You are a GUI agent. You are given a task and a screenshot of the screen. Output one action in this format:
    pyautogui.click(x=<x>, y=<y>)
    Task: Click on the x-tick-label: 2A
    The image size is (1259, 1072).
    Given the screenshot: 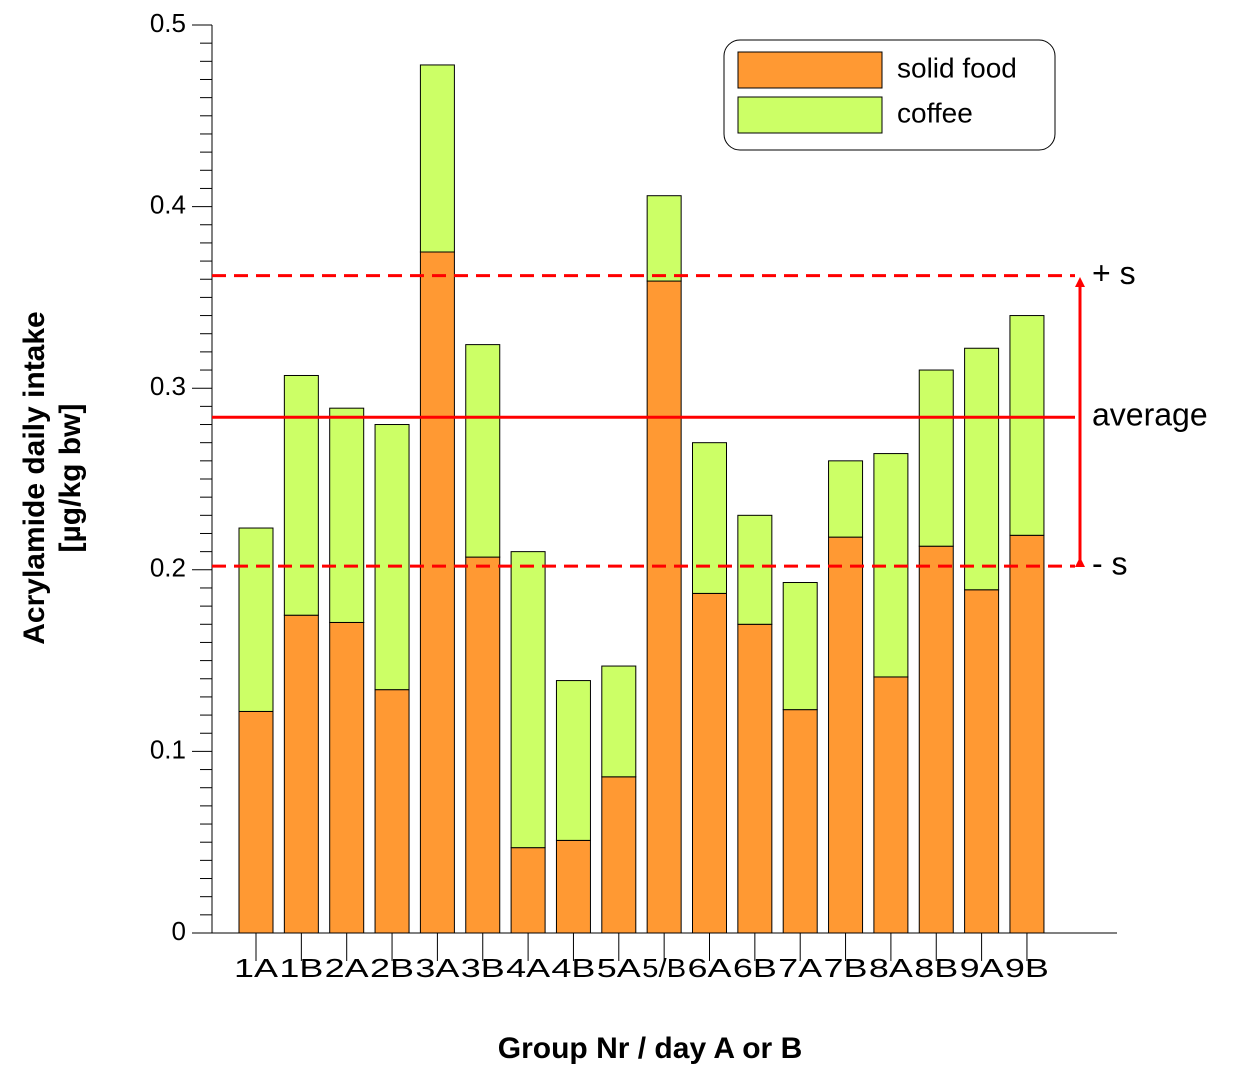 What is the action you would take?
    pyautogui.click(x=347, y=968)
    